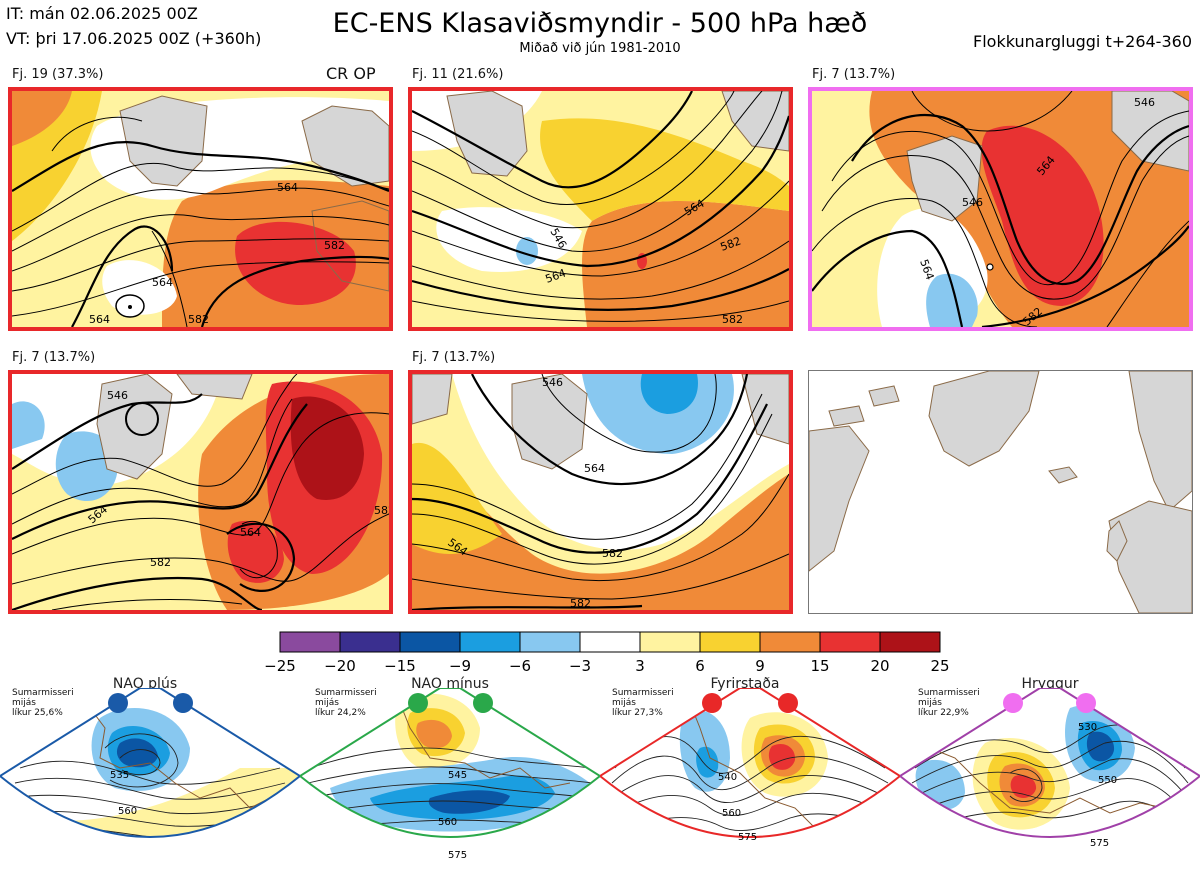  I want to click on regime-4-map: 530 550 575, so click(1049, 779).